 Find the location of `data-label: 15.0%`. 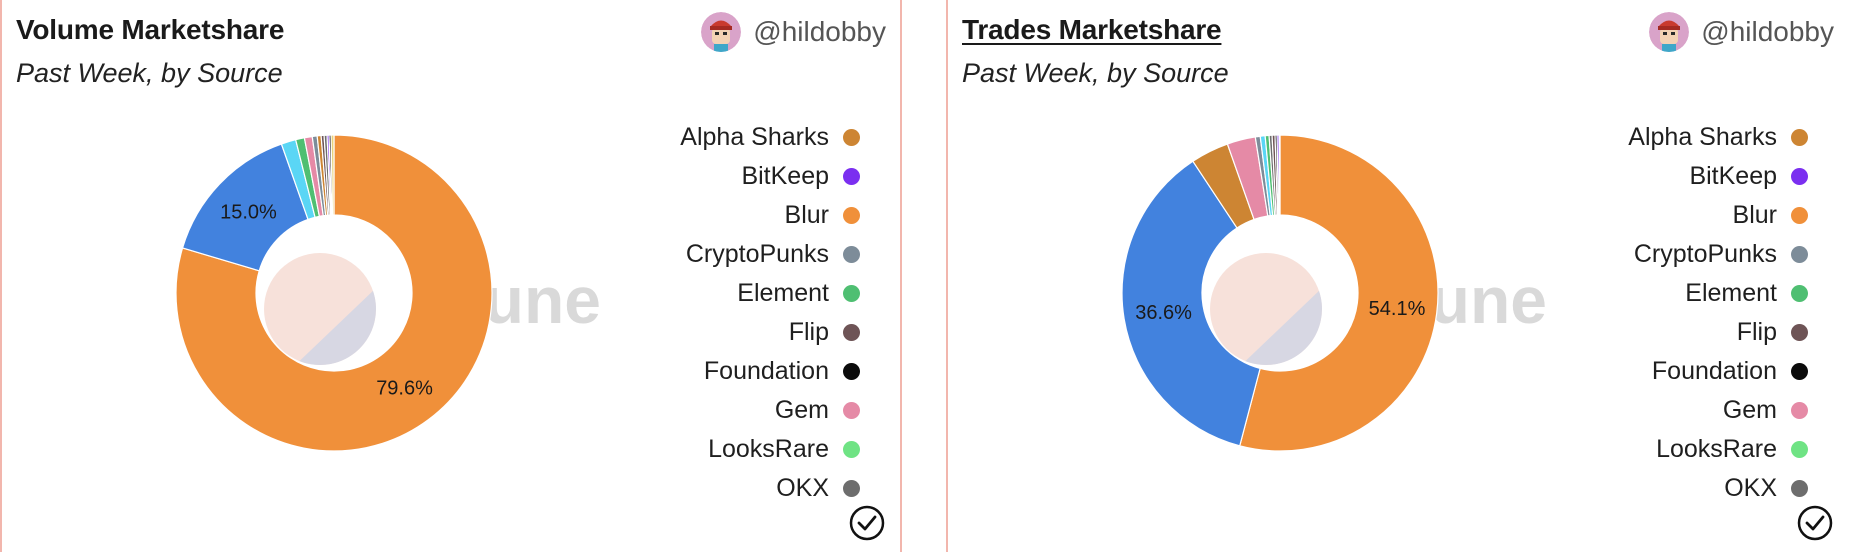

data-label: 15.0% is located at coordinates (248, 213).